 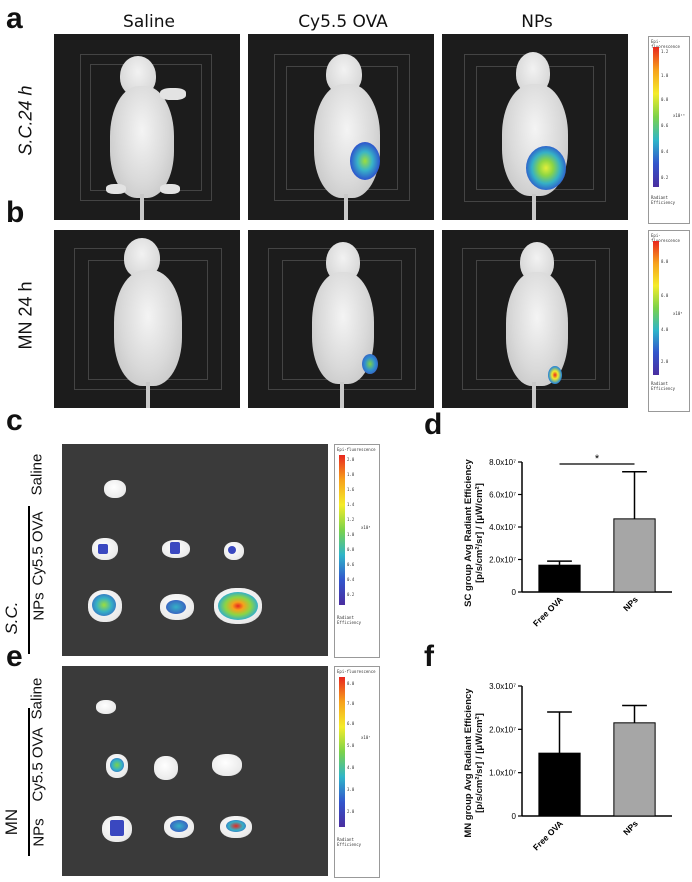 I want to click on colorbar-a-tick: 1.0, so click(x=665, y=75).